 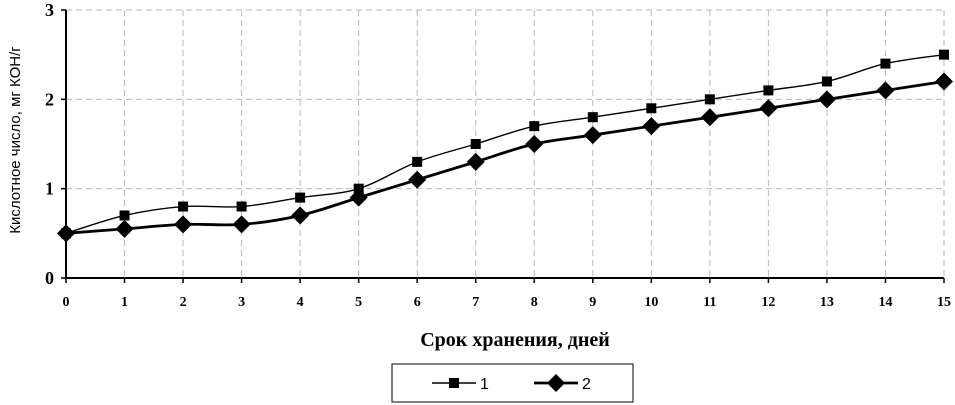 What do you see at coordinates (49, 10) in the screenshot?
I see `y-tick-label: 3` at bounding box center [49, 10].